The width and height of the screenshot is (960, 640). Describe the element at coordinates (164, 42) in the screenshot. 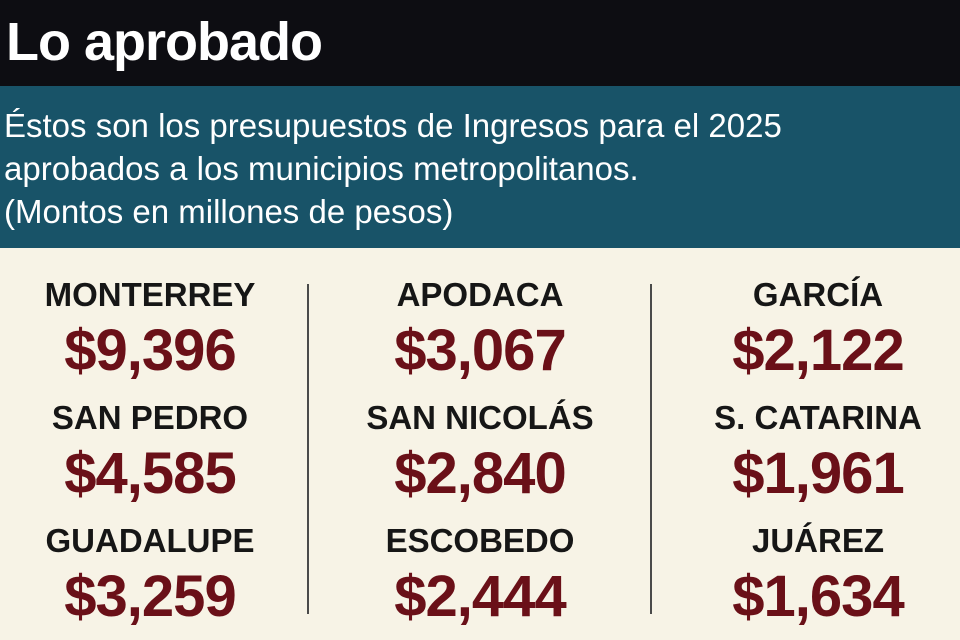

I see `page-title: Lo aprobado` at that location.